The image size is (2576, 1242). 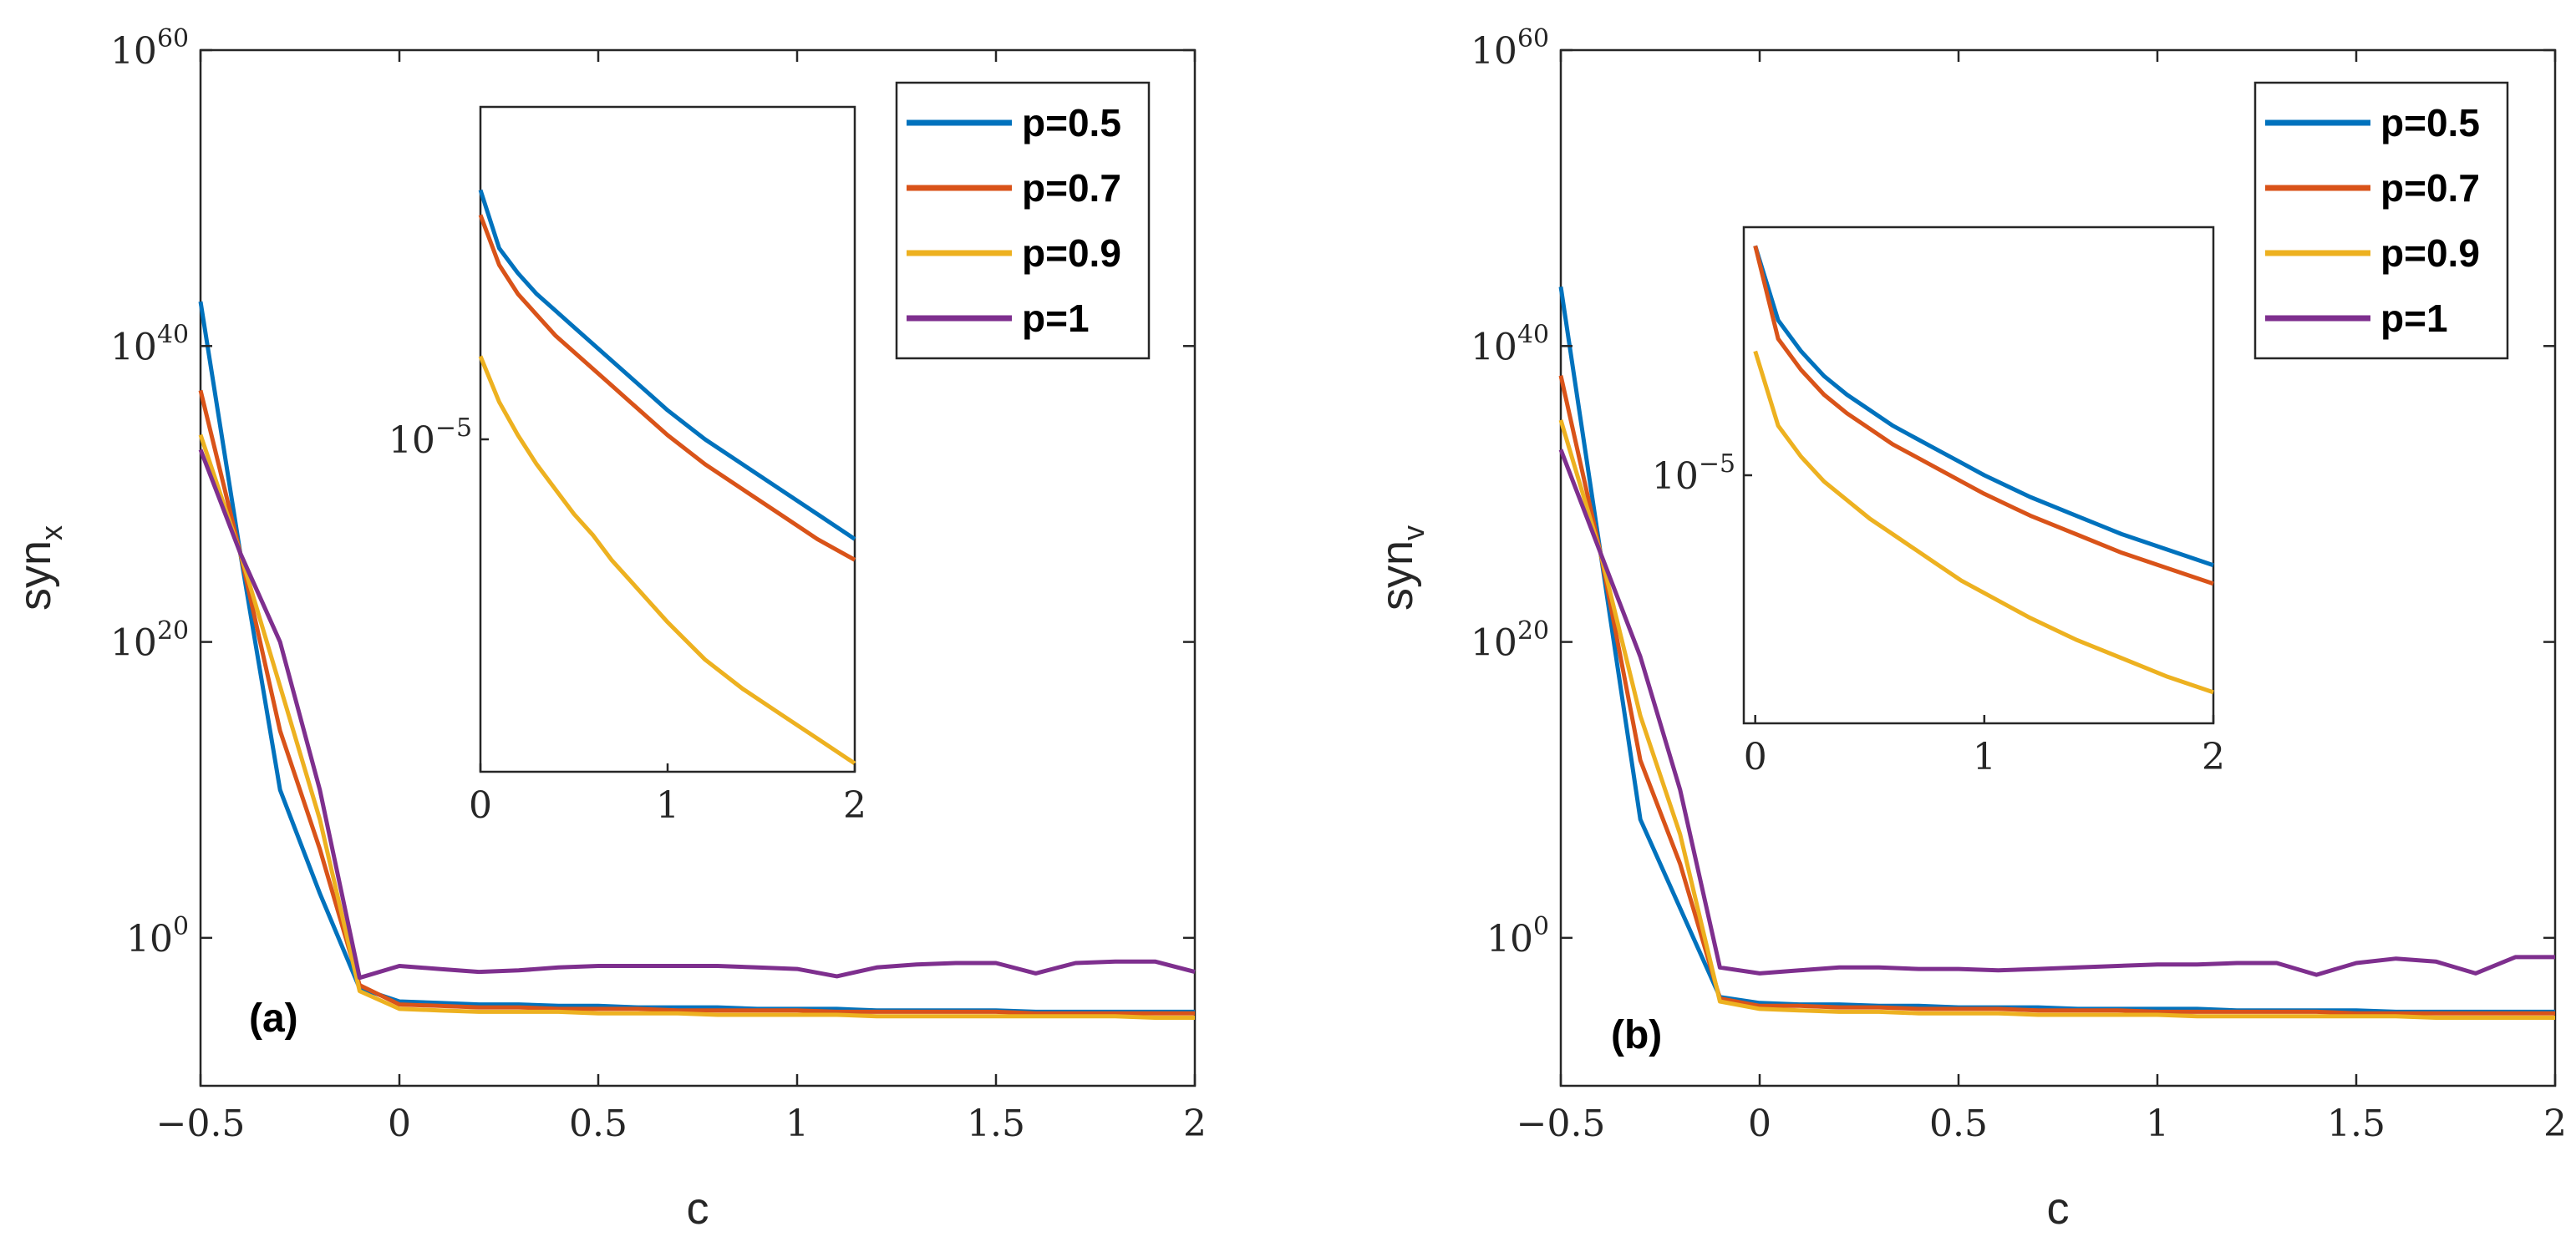 What do you see at coordinates (273, 1018) in the screenshot?
I see `panel-label-a: (a)` at bounding box center [273, 1018].